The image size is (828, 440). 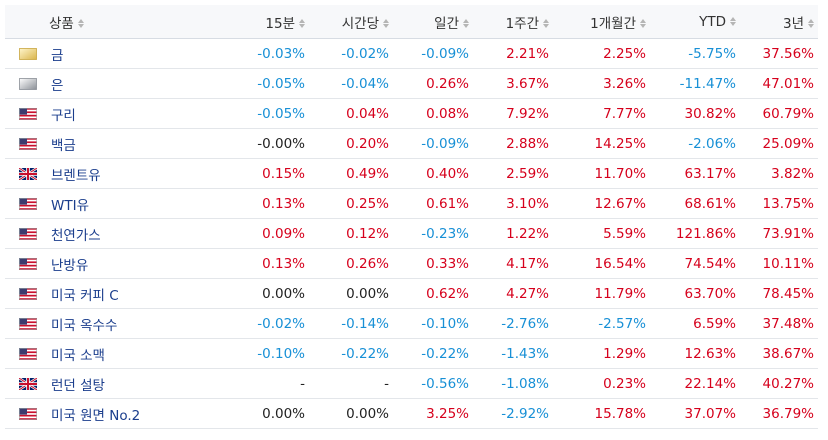 What do you see at coordinates (779, 22) in the screenshot?
I see `header-3year: 3년` at bounding box center [779, 22].